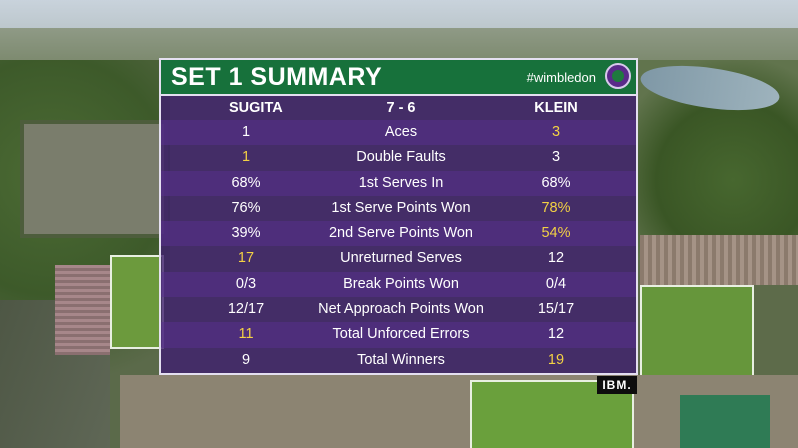 This screenshot has height=448, width=798. Describe the element at coordinates (719, 260) in the screenshot. I see `spectator-stand-right` at that location.